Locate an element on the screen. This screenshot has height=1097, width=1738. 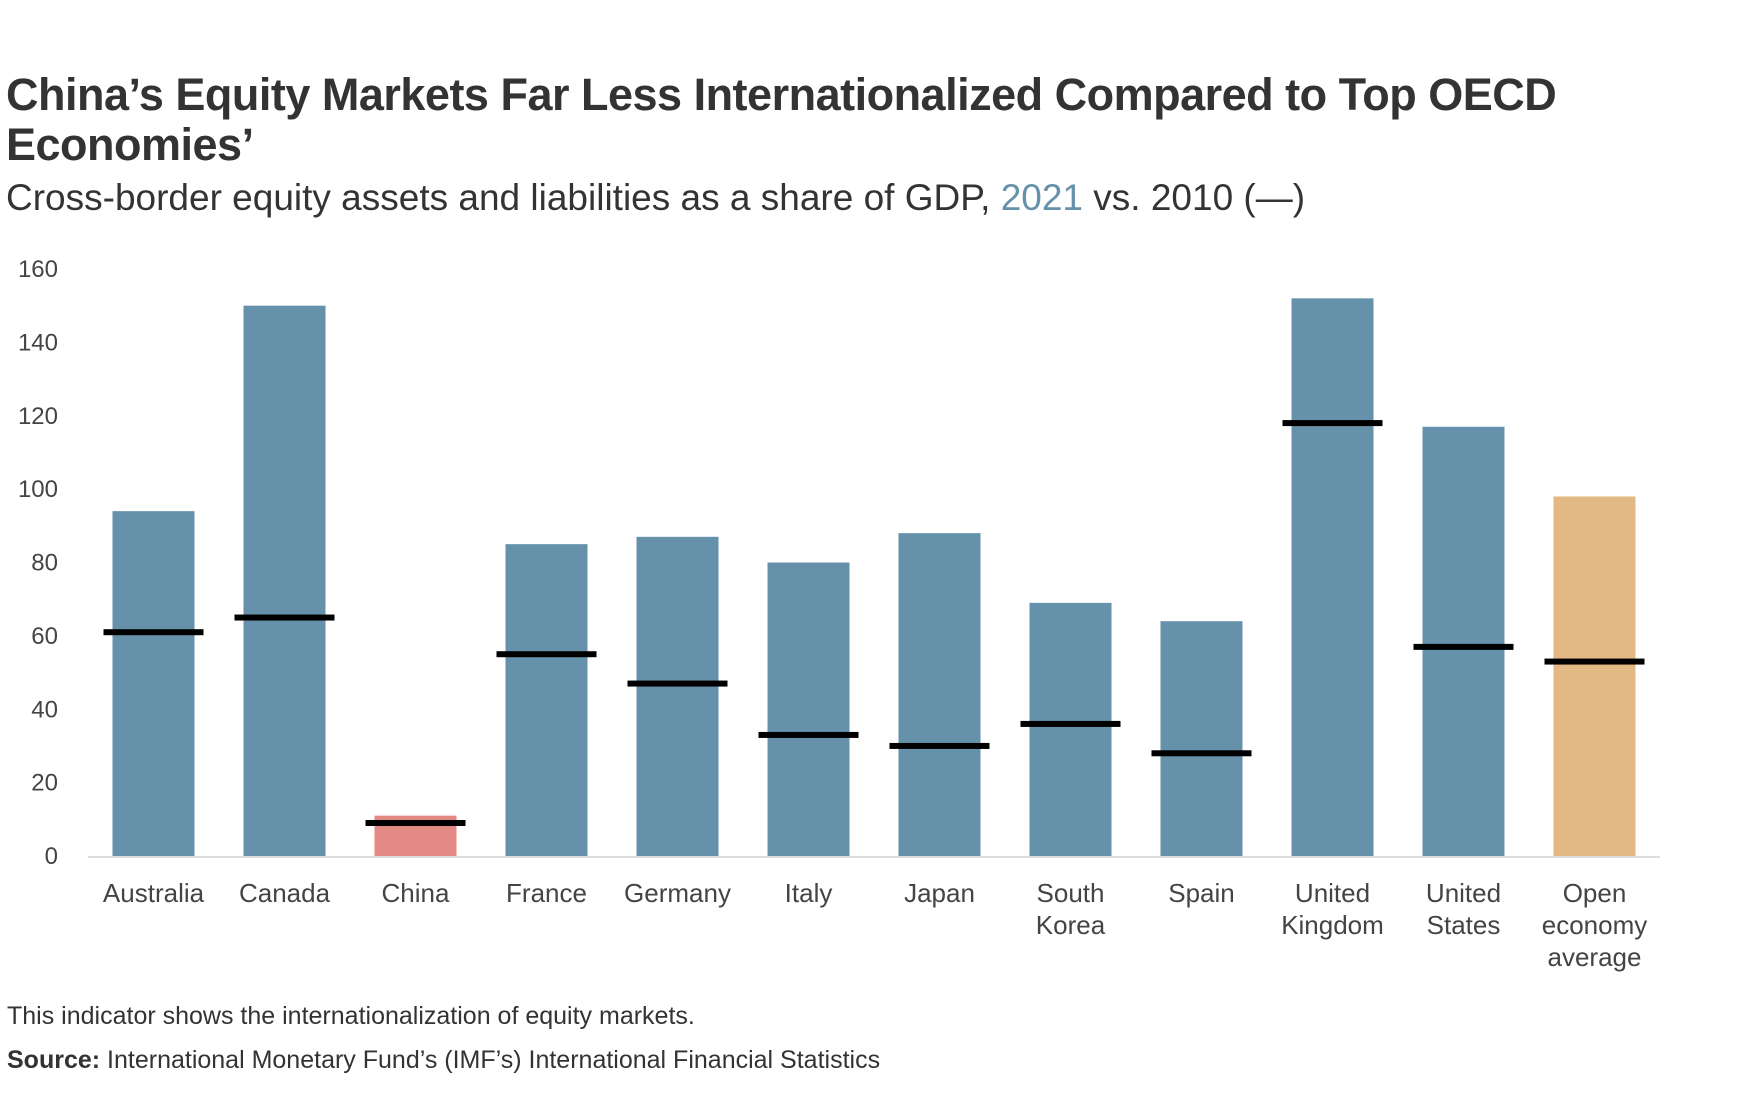
x-tick-label: China is located at coordinates (416, 893).